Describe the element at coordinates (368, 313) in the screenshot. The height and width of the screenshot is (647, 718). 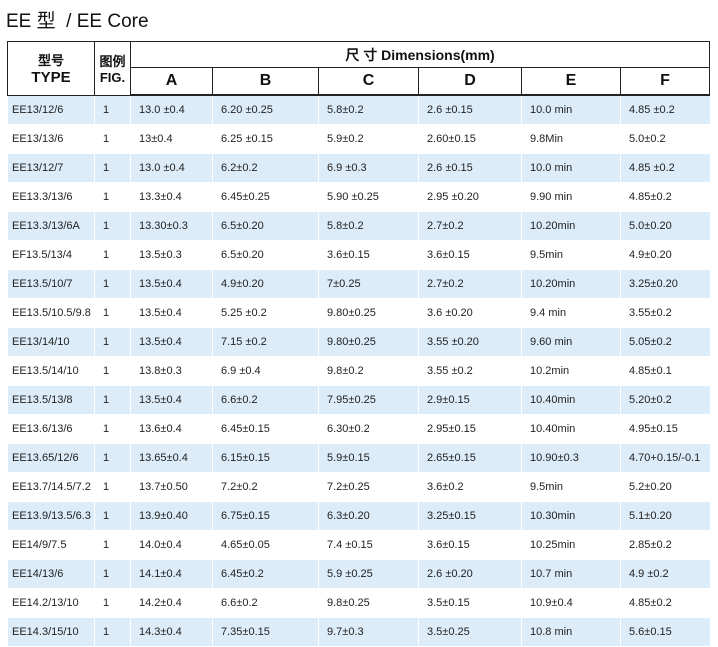
I see `table-cell: 9.80±0.25` at that location.